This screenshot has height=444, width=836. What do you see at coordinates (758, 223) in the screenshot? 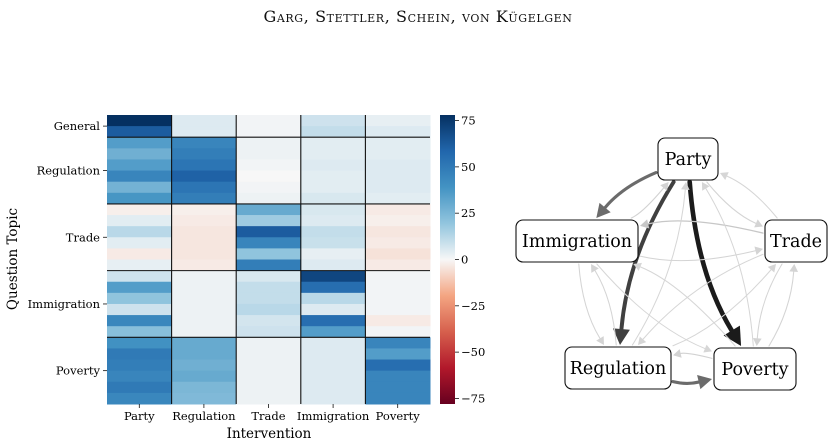
I see `arrowhead-party-to-trade` at bounding box center [758, 223].